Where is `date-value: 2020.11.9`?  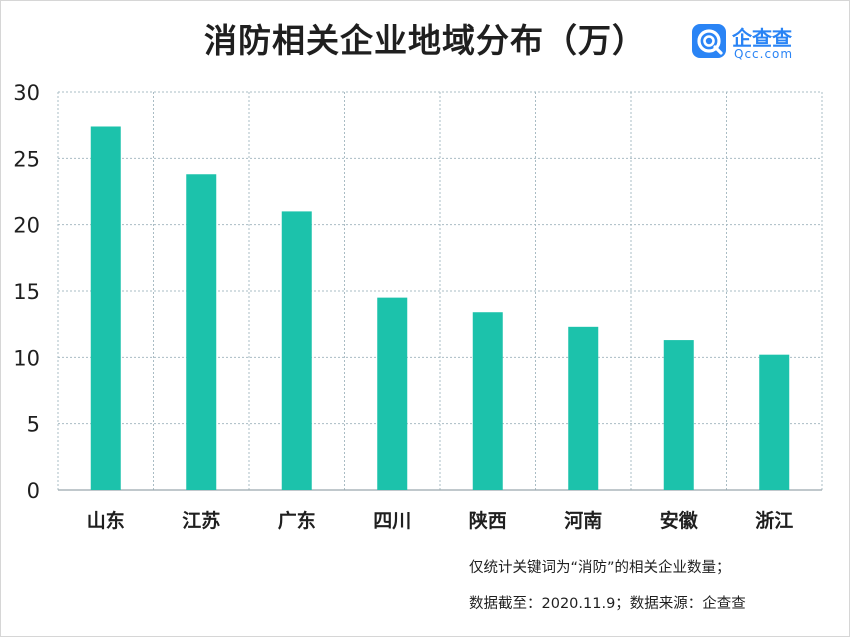
date-value: 2020.11.9 is located at coordinates (578, 604).